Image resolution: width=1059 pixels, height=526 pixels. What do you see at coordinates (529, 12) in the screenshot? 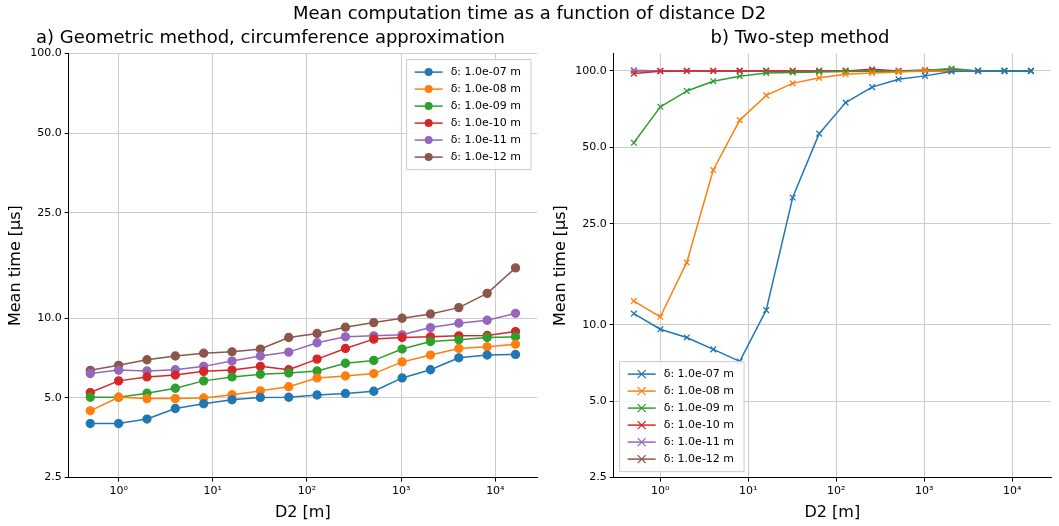
I see `text: Mean computation time as a function of distance D2` at bounding box center [529, 12].